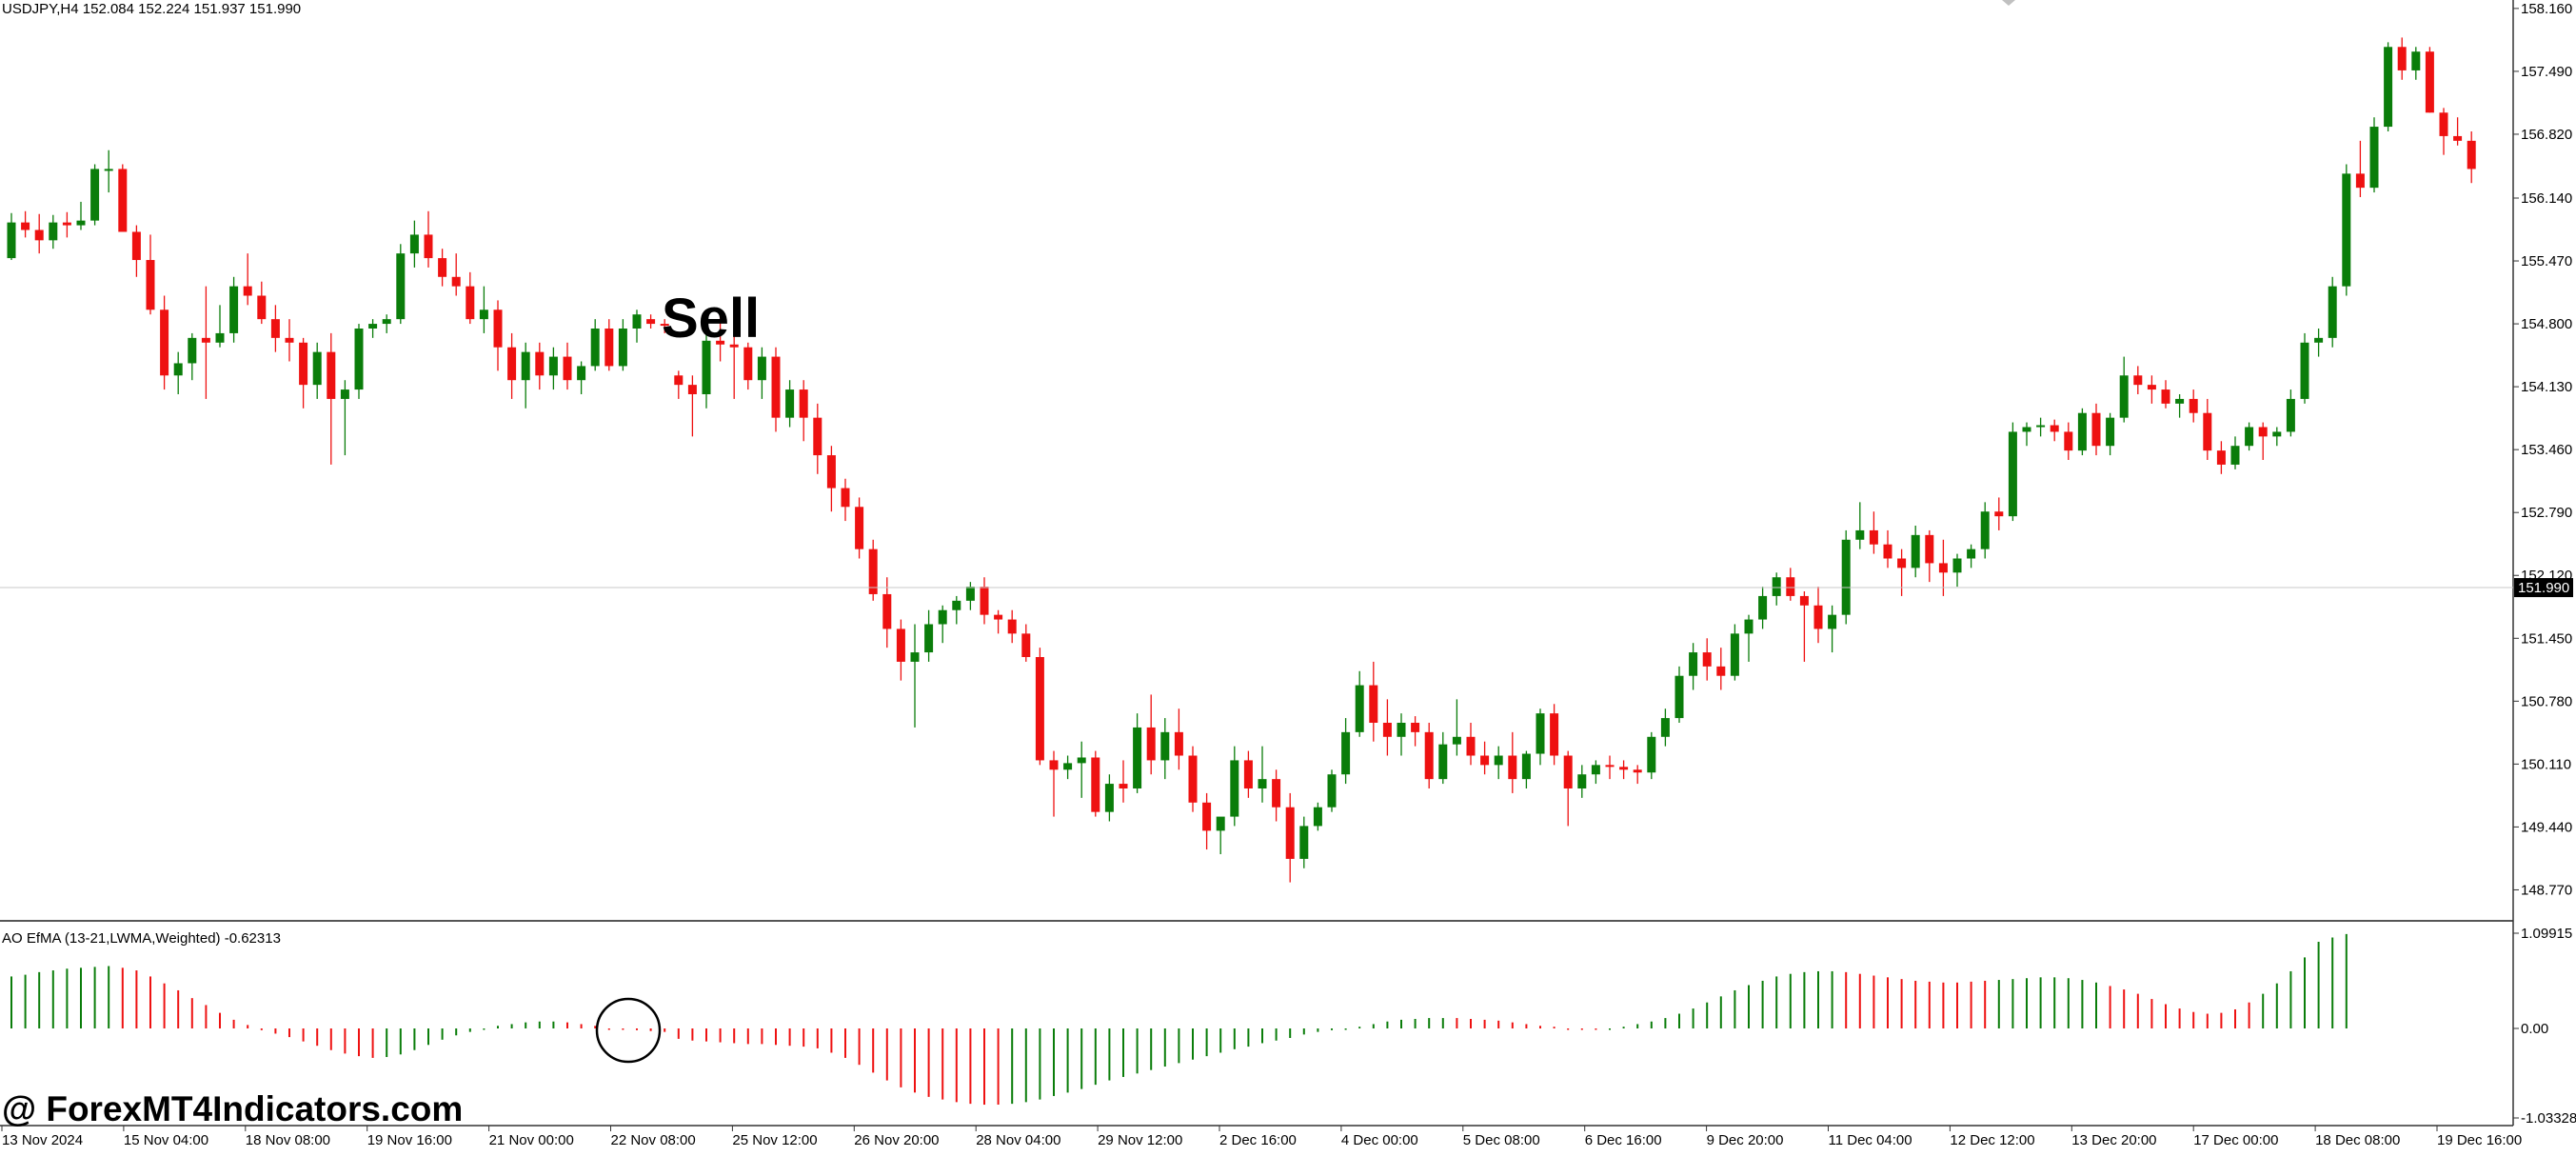  What do you see at coordinates (2544, 588) in the screenshot?
I see `current-price-badge` at bounding box center [2544, 588].